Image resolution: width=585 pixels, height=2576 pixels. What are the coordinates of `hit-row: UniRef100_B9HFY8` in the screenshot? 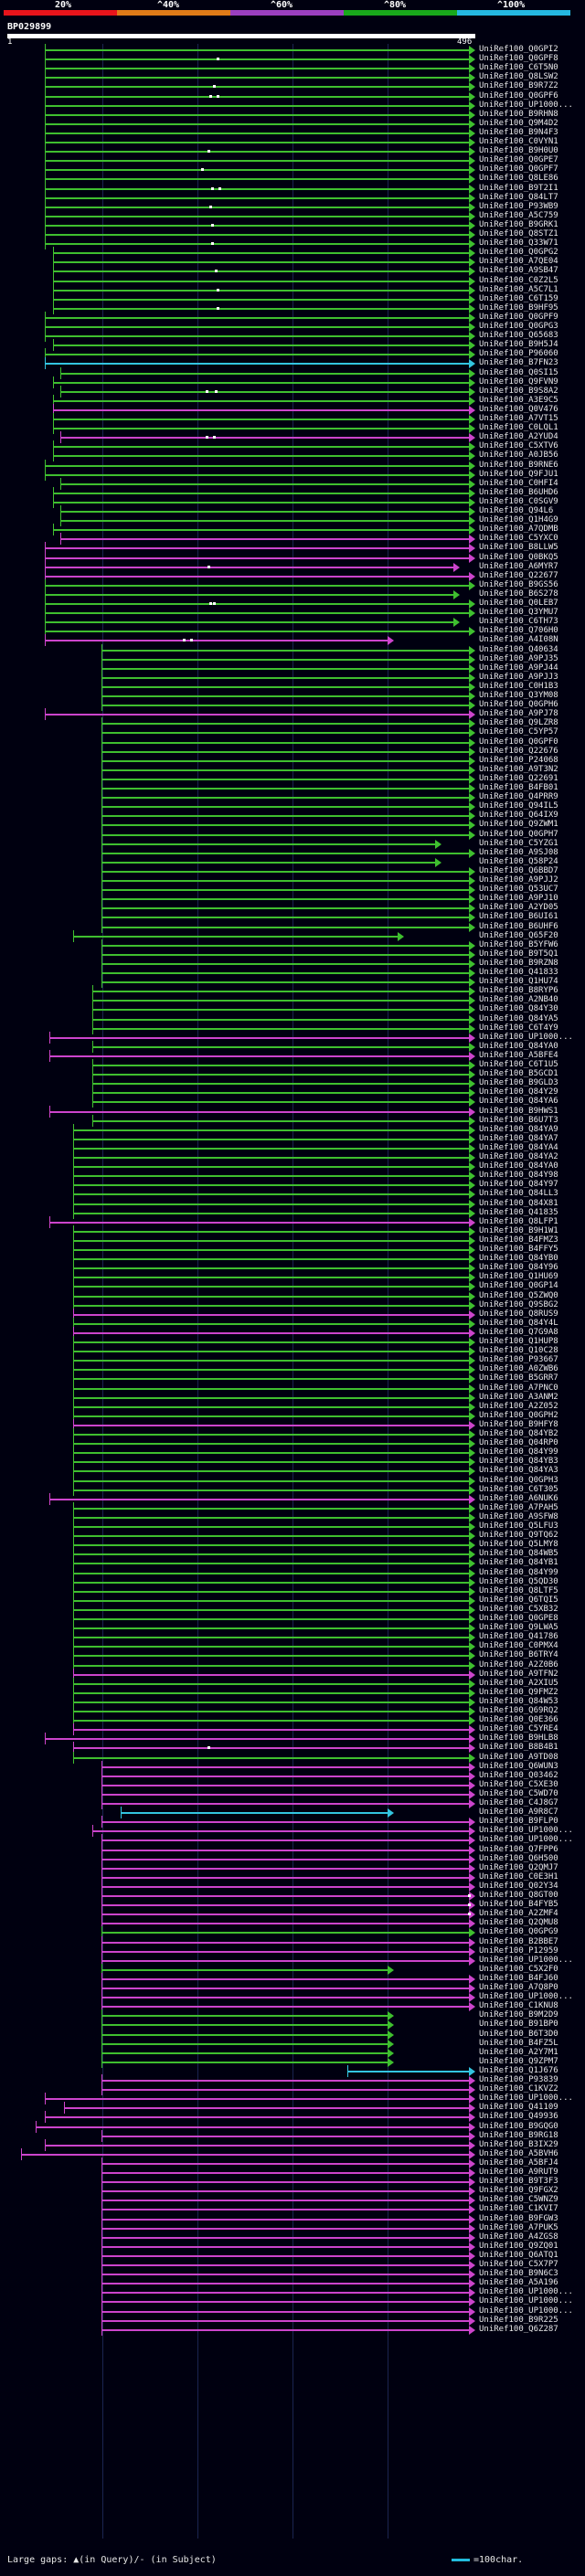 It's located at (293, 1424).